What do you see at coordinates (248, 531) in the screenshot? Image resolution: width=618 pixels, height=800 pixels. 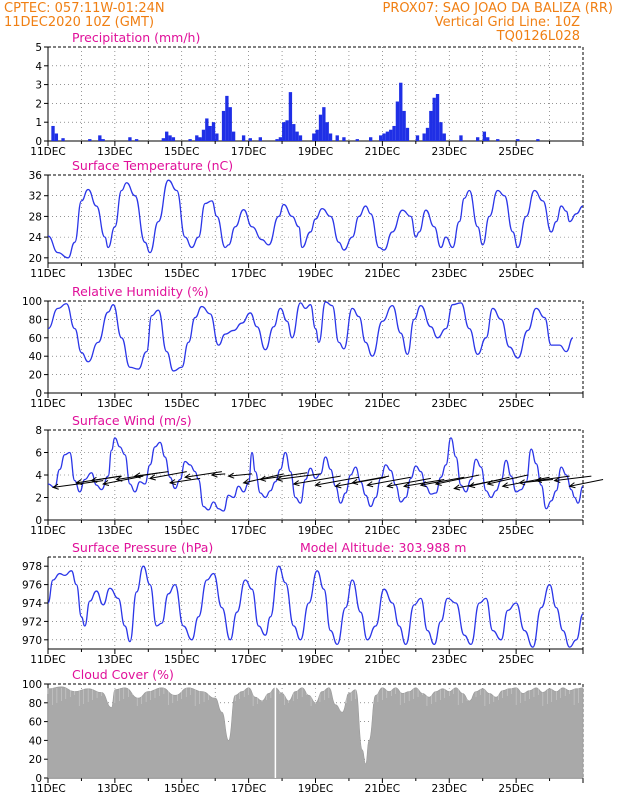 I see `panel-wind-xtick-3: 17DEC` at bounding box center [248, 531].